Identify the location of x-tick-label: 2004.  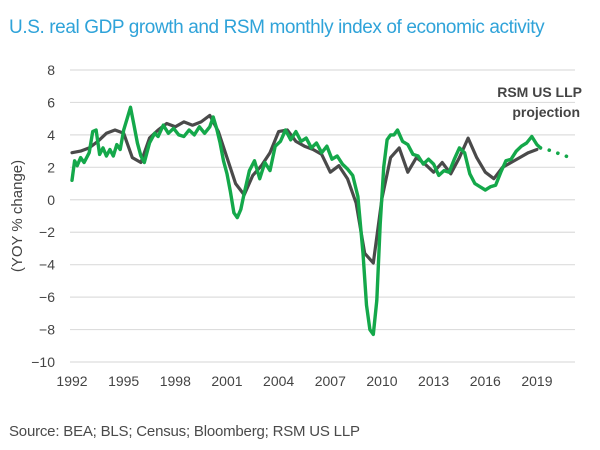
(278, 381).